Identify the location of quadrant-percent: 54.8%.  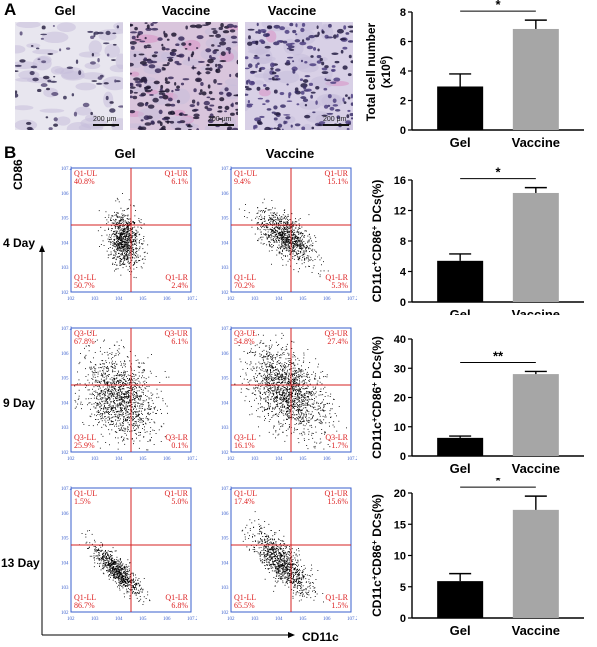
(244, 341).